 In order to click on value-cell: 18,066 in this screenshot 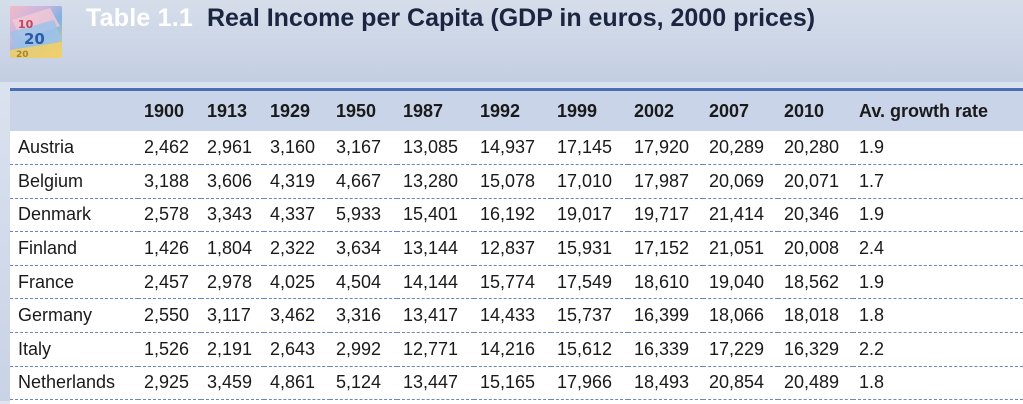, I will do `click(740, 316)`.